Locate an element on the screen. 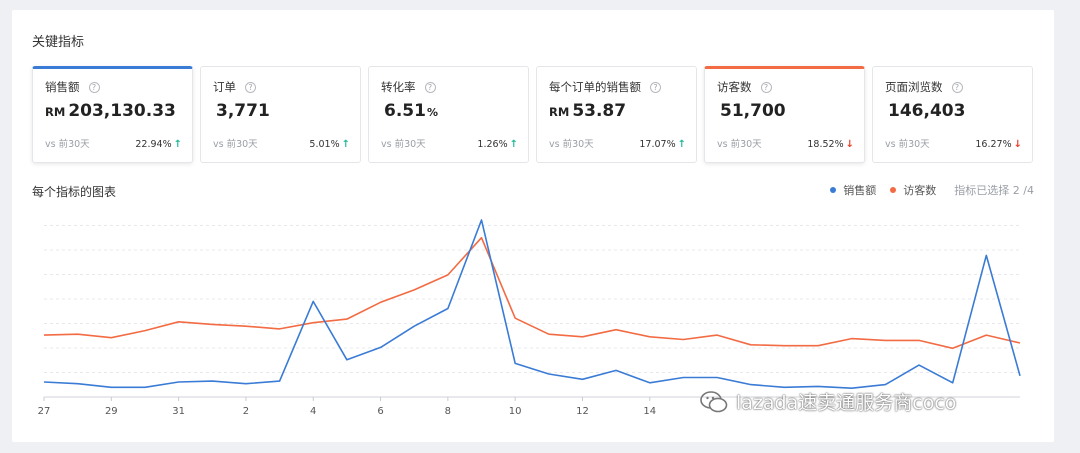 Image resolution: width=1080 pixels, height=453 pixels. kpi-card-visitors: 访客数? 51,700 vs 前30天 18.52% ↓ is located at coordinates (784, 114).